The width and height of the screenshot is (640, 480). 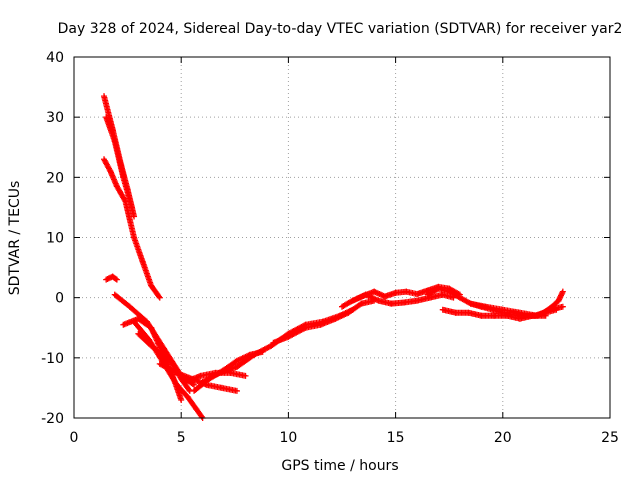 What do you see at coordinates (59, 299) in the screenshot?
I see `y-tick-label: 0` at bounding box center [59, 299].